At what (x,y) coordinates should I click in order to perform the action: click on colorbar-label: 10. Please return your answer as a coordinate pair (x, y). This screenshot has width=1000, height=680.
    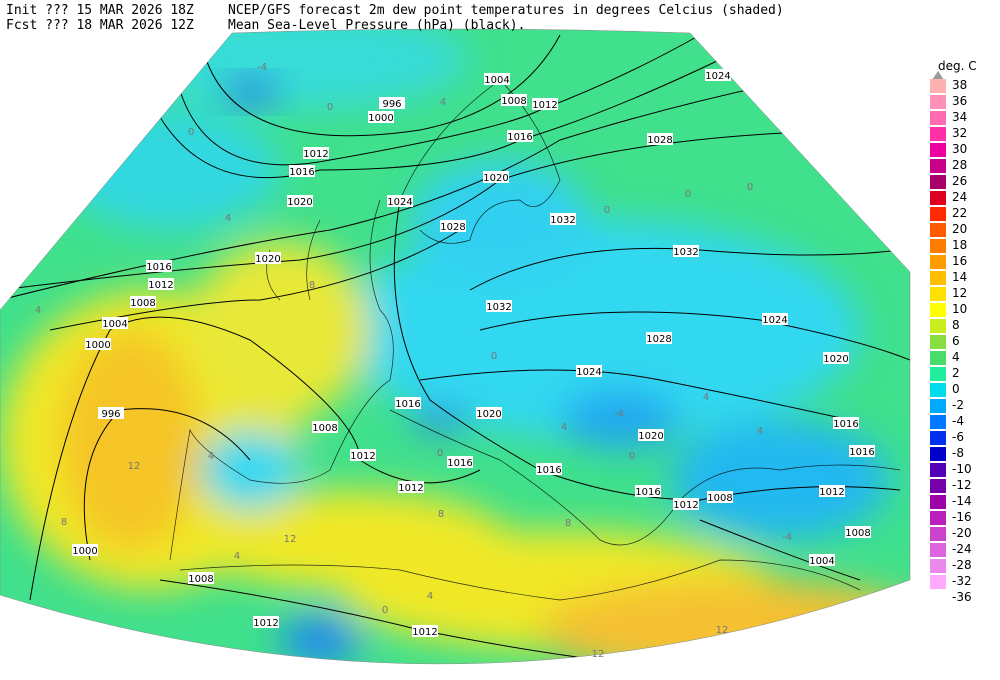
    Looking at the image, I should click on (959, 309).